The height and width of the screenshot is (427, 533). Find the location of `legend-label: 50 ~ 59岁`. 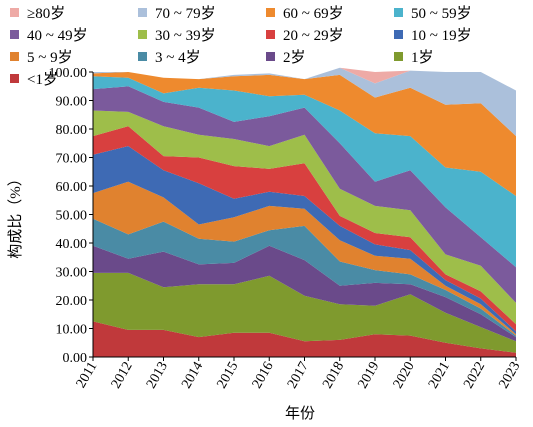

legend-label: 50 ~ 59岁 is located at coordinates (441, 13).